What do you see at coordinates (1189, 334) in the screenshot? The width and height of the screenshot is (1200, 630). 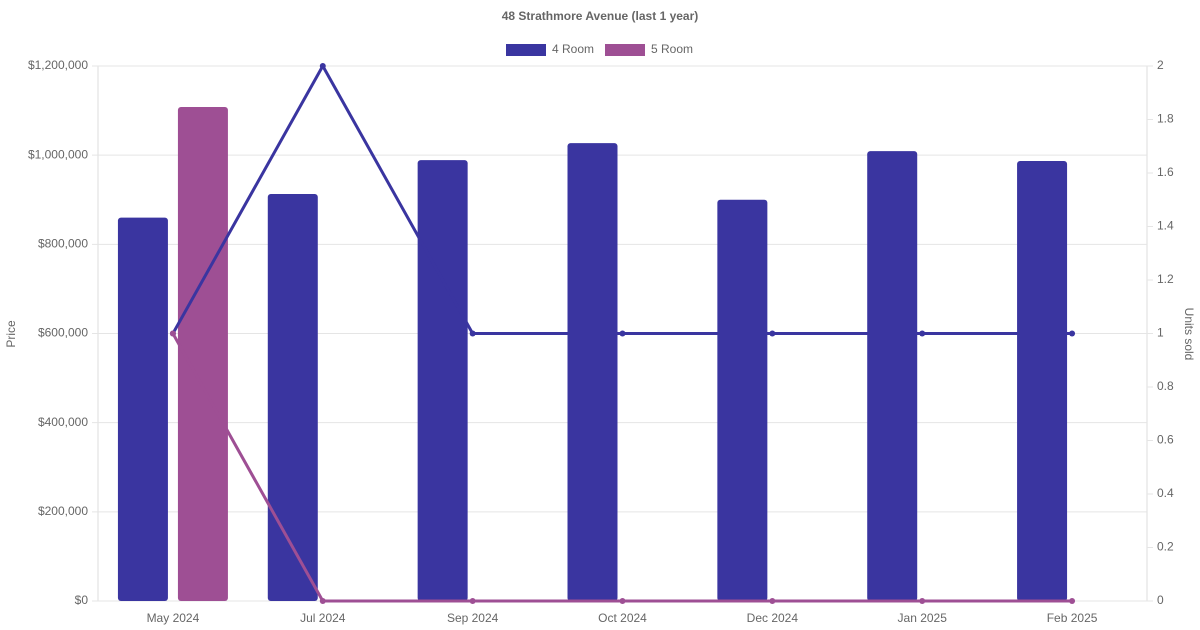 I see `y2-axis-title: Units sold` at bounding box center [1189, 334].